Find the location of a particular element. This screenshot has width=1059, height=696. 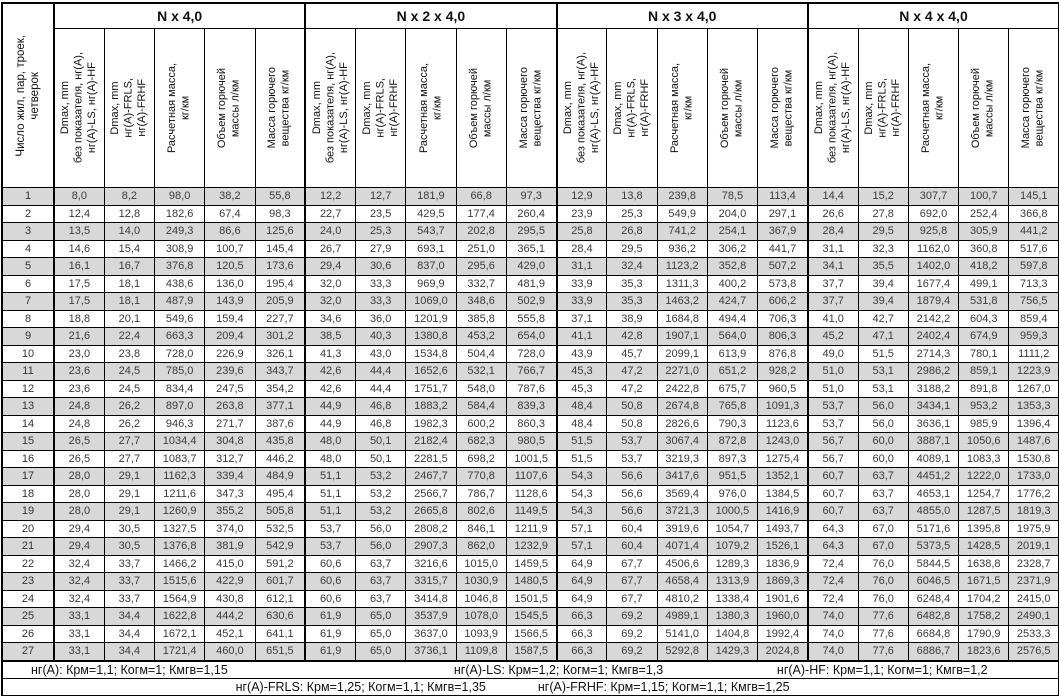

table-cell: 802,6 is located at coordinates (481, 511).